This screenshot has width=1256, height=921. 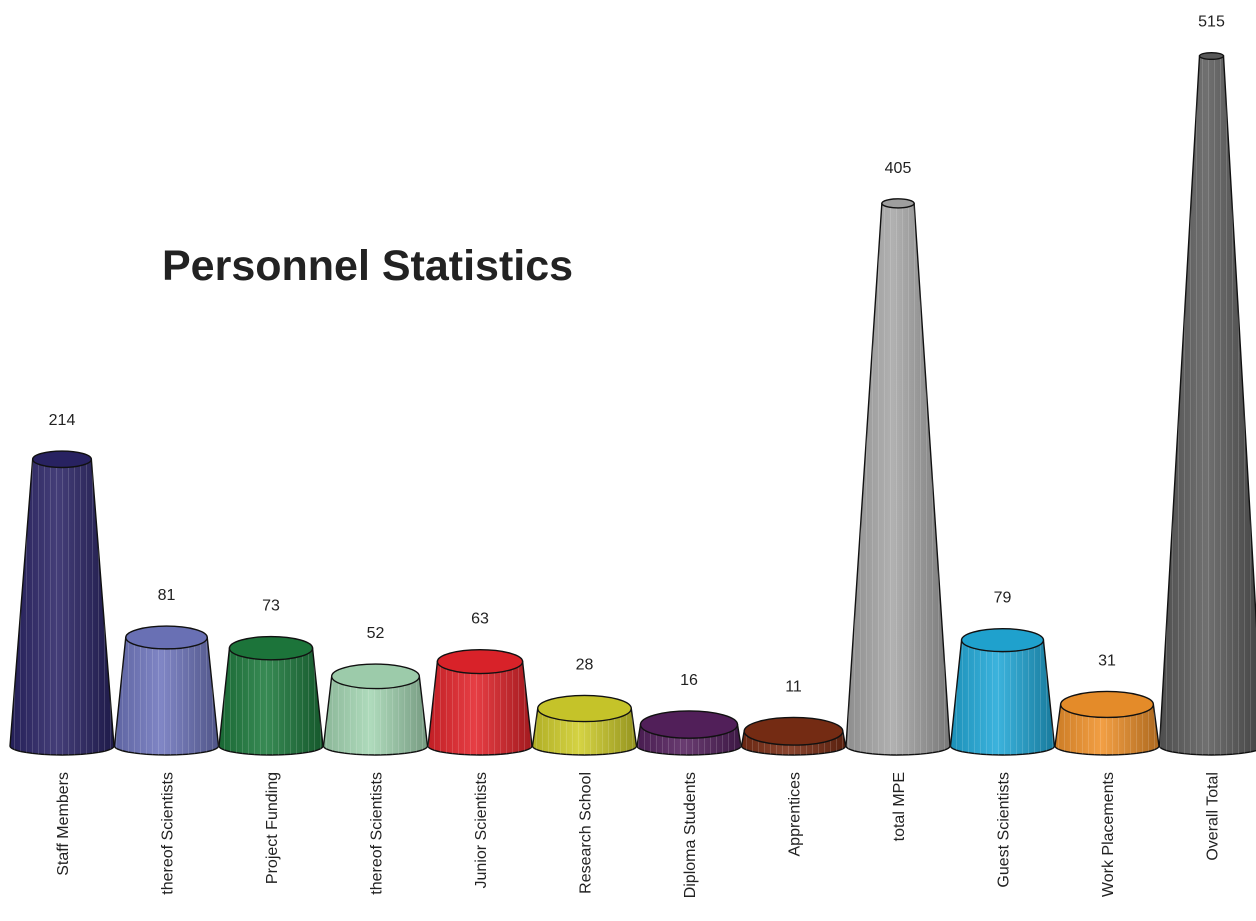 What do you see at coordinates (272, 828) in the screenshot?
I see `category-label: Project Funding` at bounding box center [272, 828].